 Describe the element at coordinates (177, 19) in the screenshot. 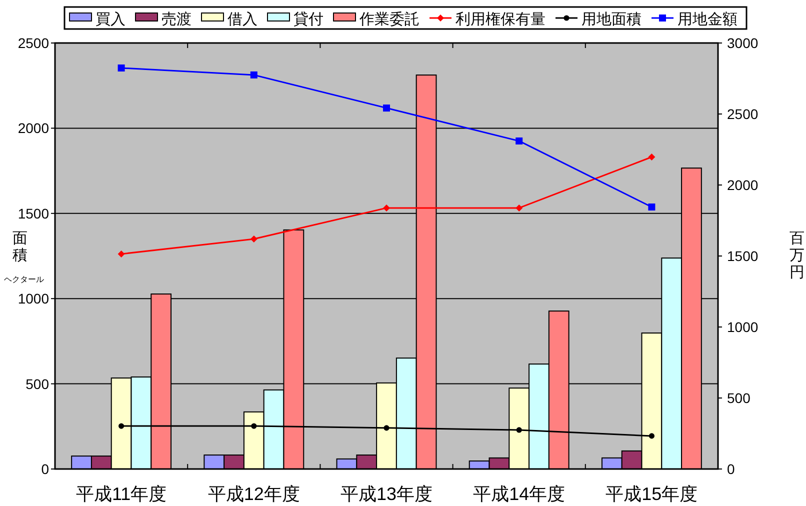

I see `legend-label: 売渡` at that location.